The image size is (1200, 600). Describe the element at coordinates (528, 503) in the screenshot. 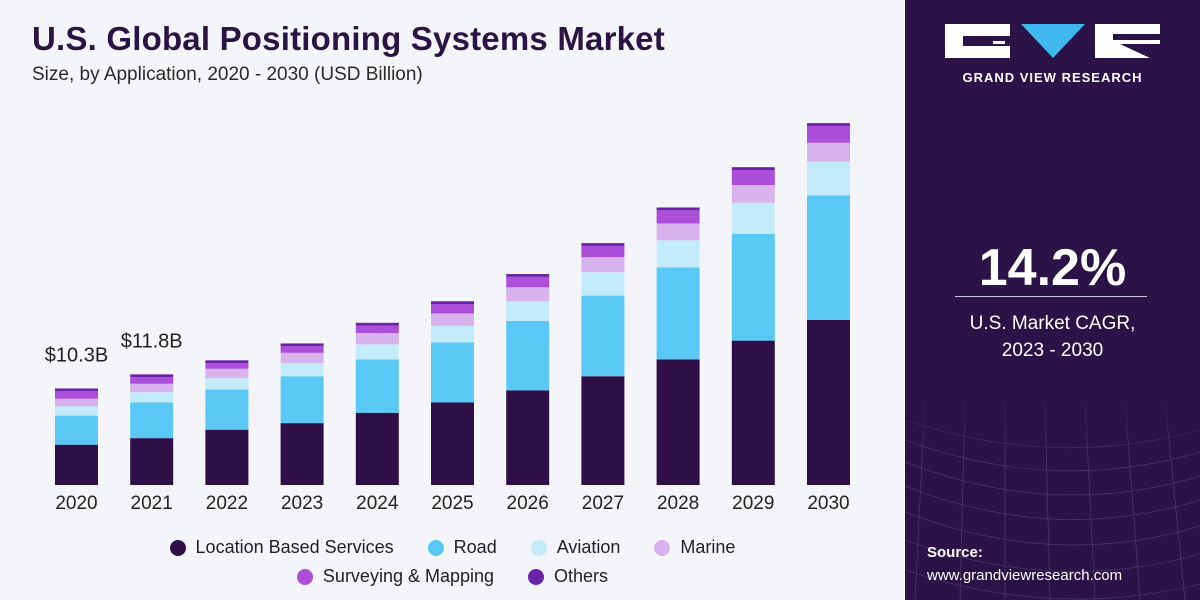

I see `x-tick-label: 2026` at that location.